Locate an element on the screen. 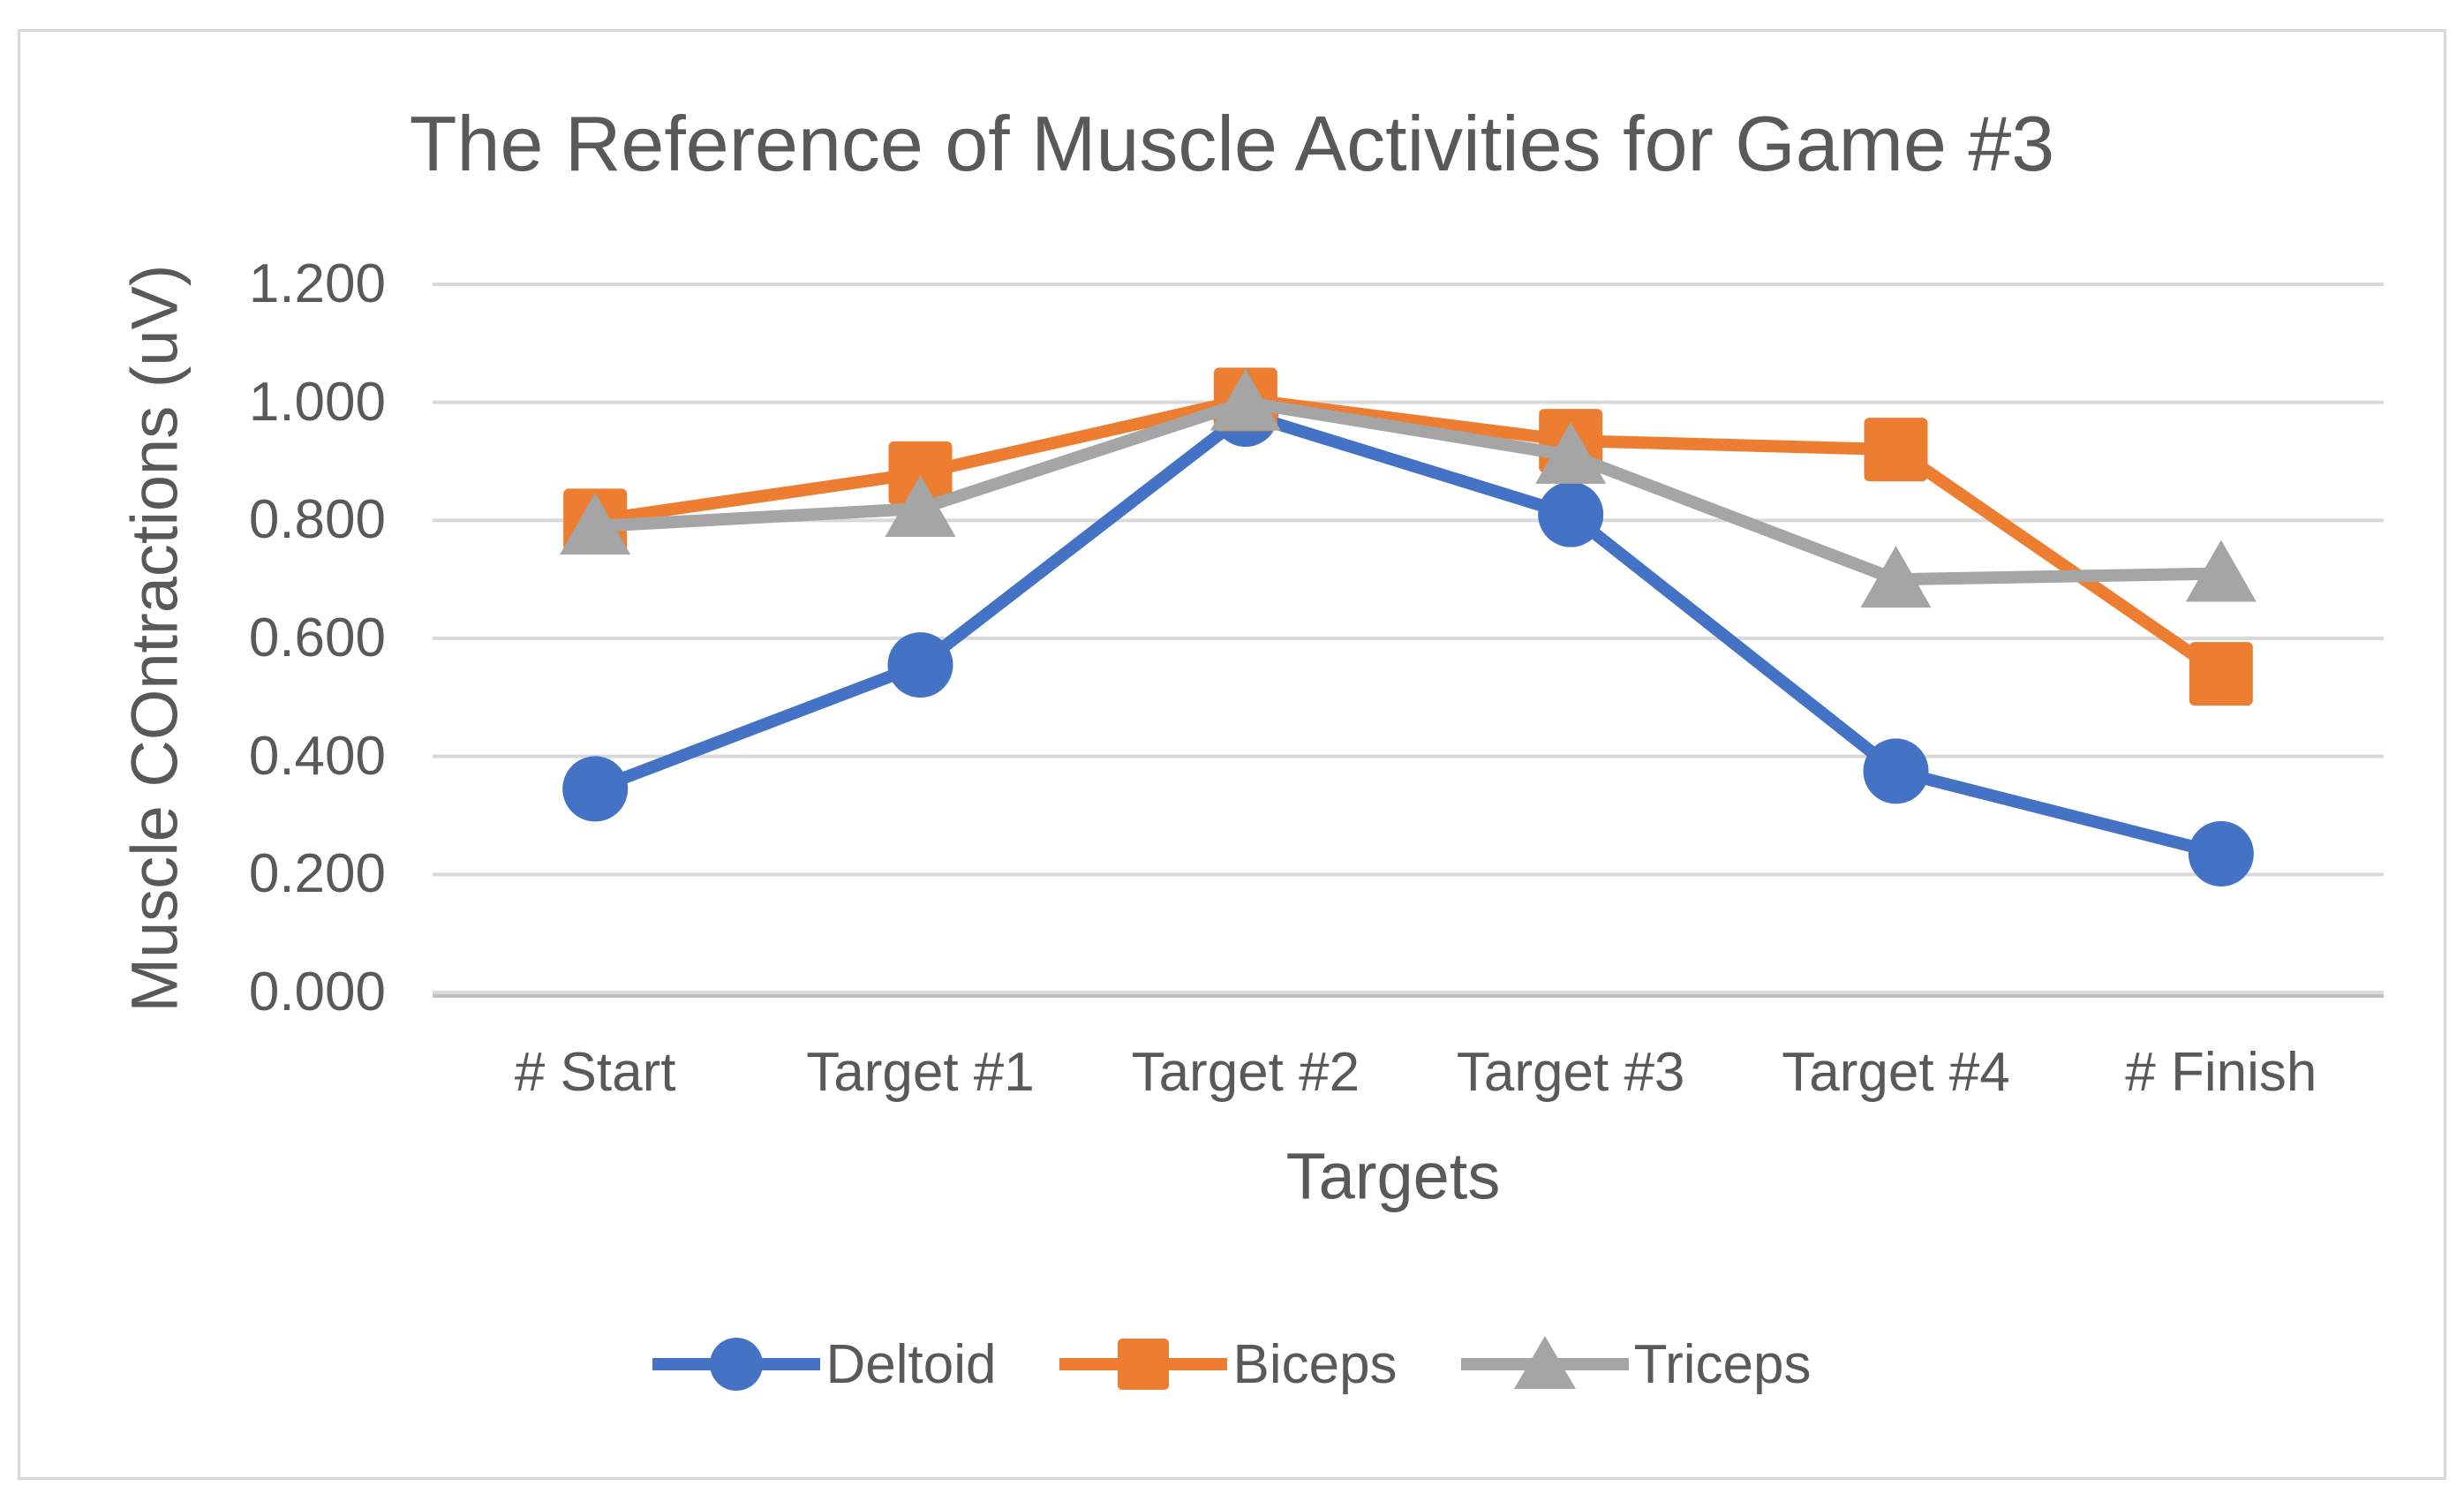 The height and width of the screenshot is (1509, 2464). legend-label: Biceps is located at coordinates (1315, 1364).